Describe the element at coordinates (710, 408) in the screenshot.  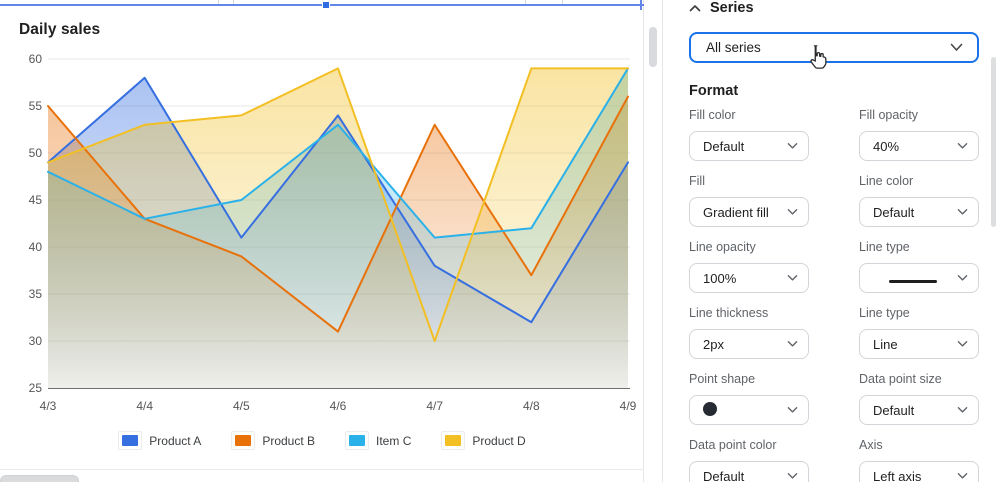
I see `circle-shape` at that location.